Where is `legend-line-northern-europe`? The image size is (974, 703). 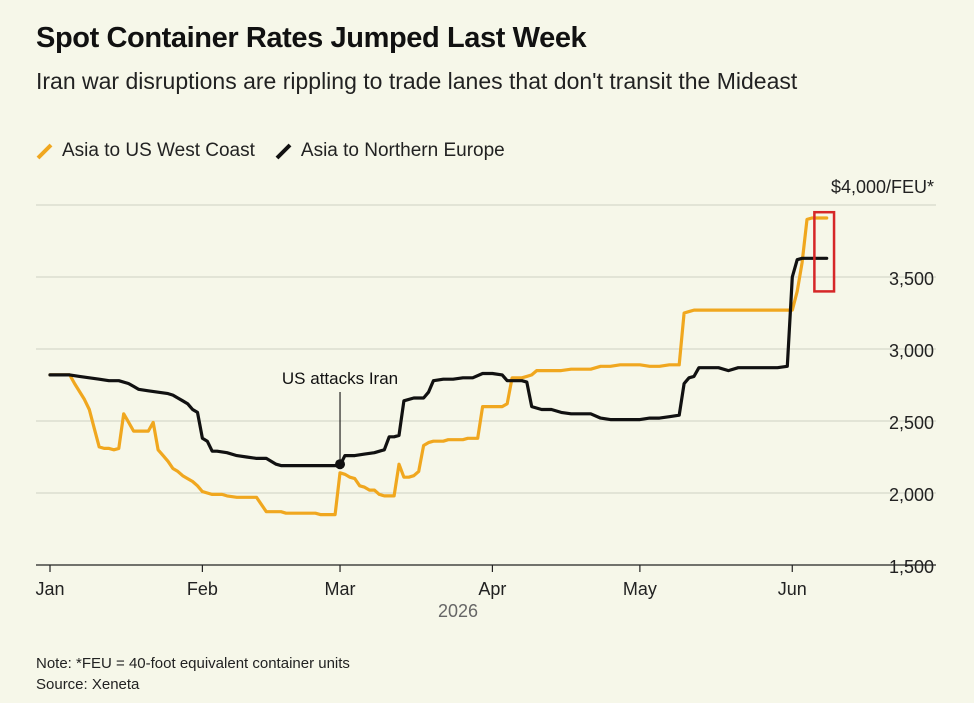
legend-line-northern-europe is located at coordinates (283, 151).